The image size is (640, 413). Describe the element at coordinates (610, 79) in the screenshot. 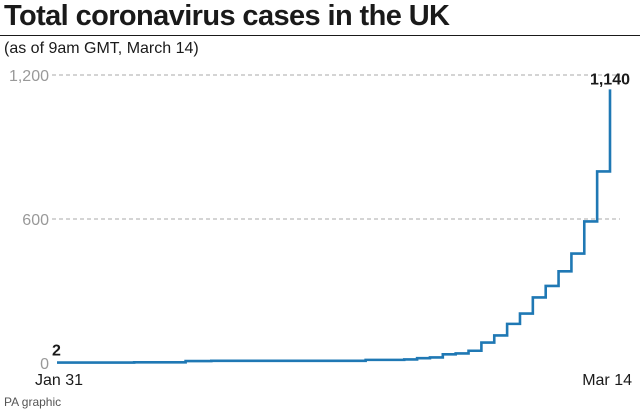

I see `data-label-latest: 1,140` at that location.